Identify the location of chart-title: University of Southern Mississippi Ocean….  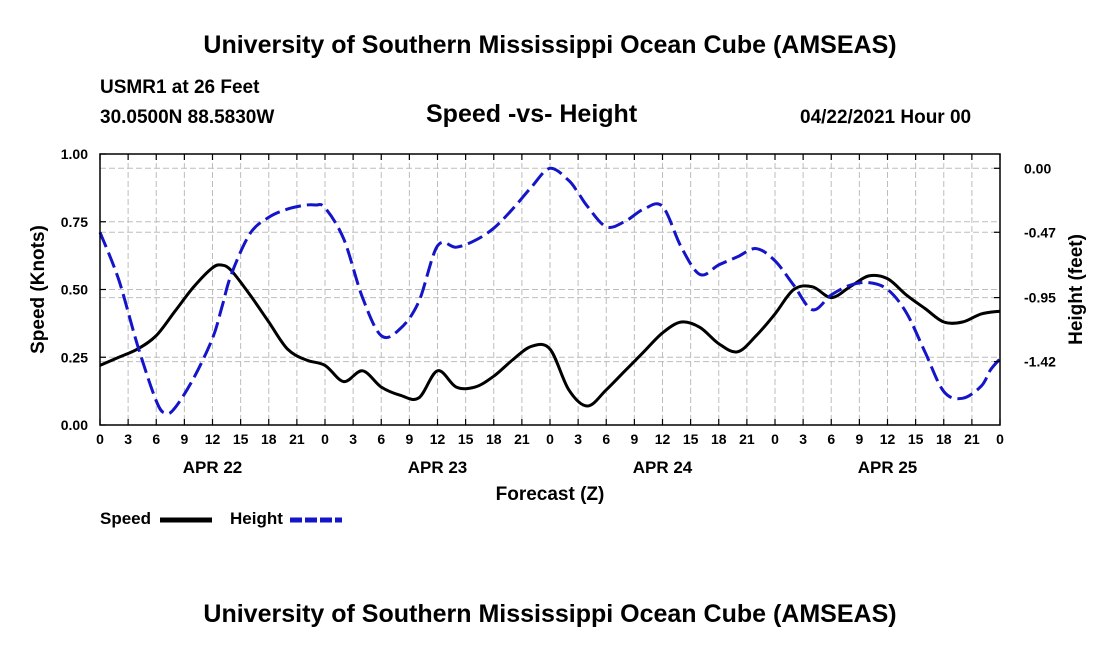
(550, 45).